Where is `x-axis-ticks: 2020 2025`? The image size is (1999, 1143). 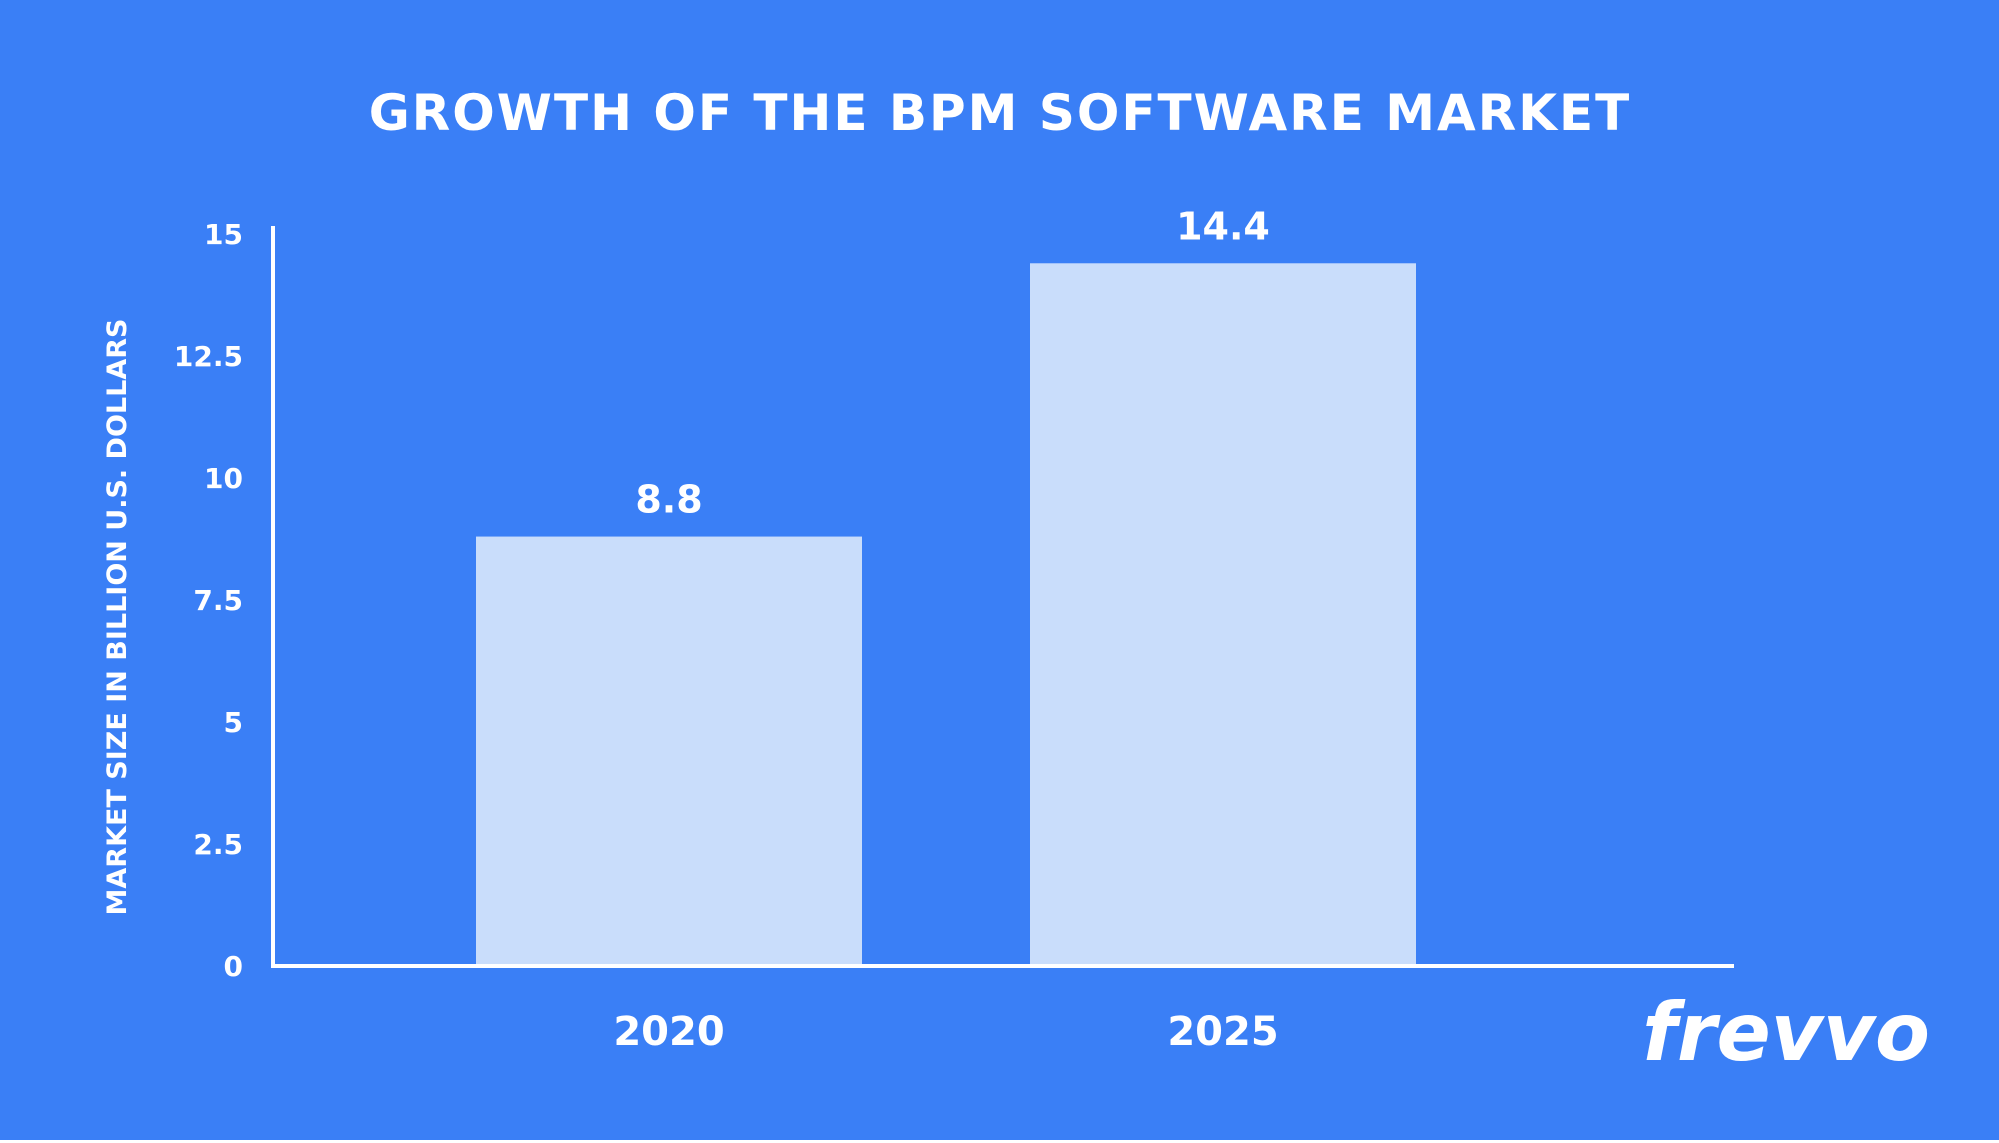
x-axis-ticks: 2020 2025 is located at coordinates (945, 1032).